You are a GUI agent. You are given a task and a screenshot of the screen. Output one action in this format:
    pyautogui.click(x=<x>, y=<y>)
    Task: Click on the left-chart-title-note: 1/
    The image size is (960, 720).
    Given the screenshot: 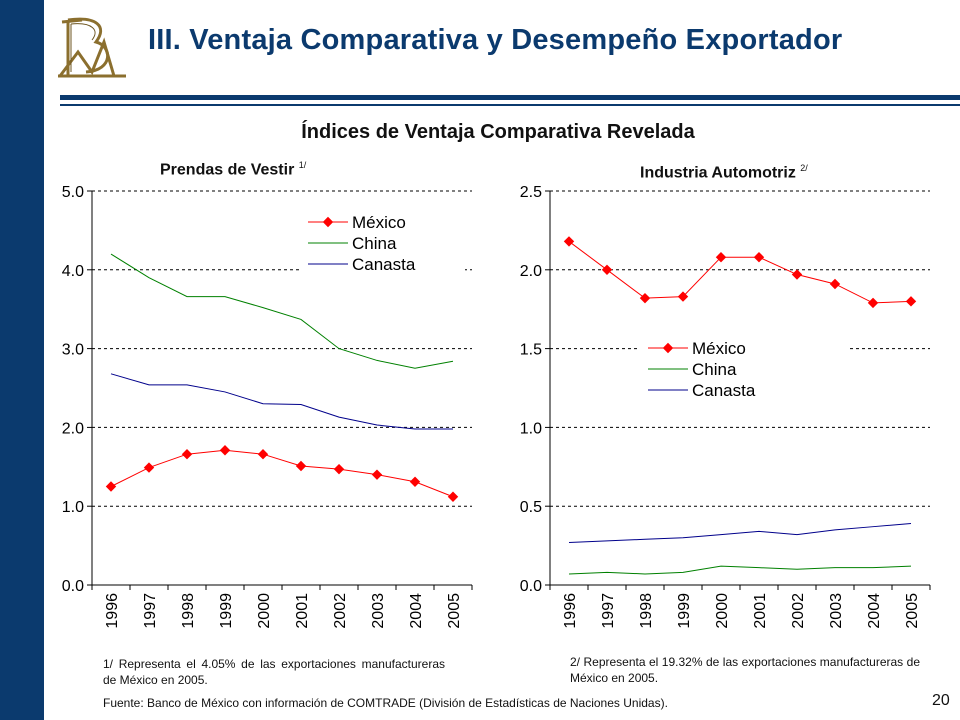 What is the action you would take?
    pyautogui.click(x=302, y=165)
    